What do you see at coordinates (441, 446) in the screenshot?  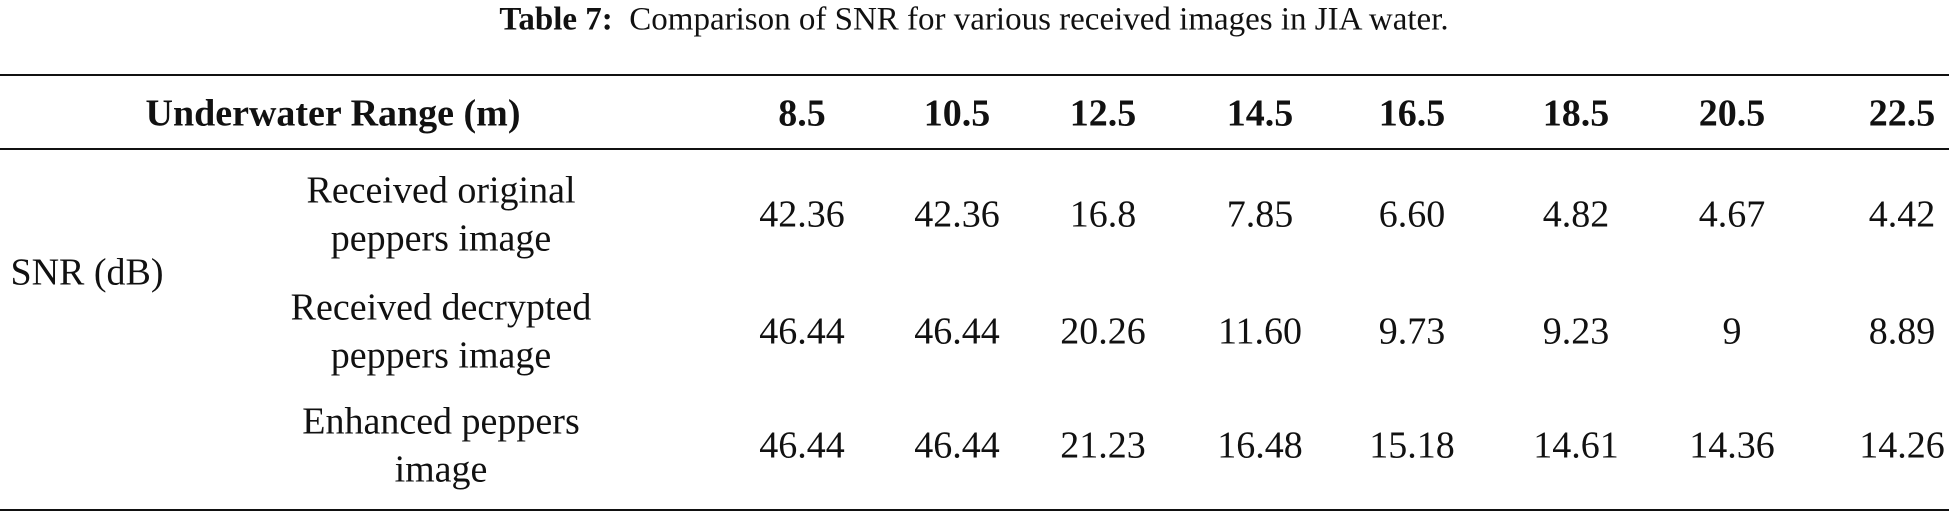 I see `row-label: Enhanced peppers image` at bounding box center [441, 446].